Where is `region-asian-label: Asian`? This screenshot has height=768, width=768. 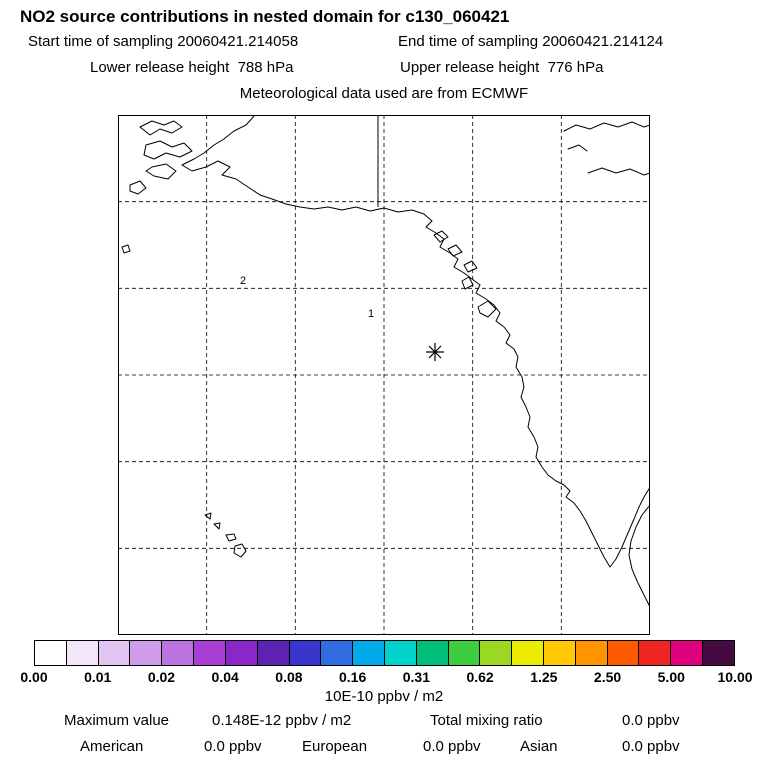 region-asian-label: Asian is located at coordinates (539, 746).